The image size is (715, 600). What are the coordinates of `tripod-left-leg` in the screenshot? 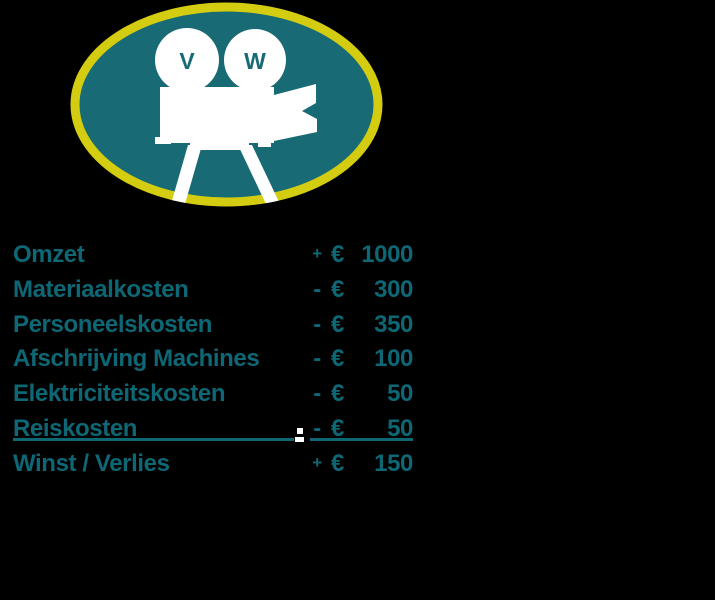 It's located at (186, 174).